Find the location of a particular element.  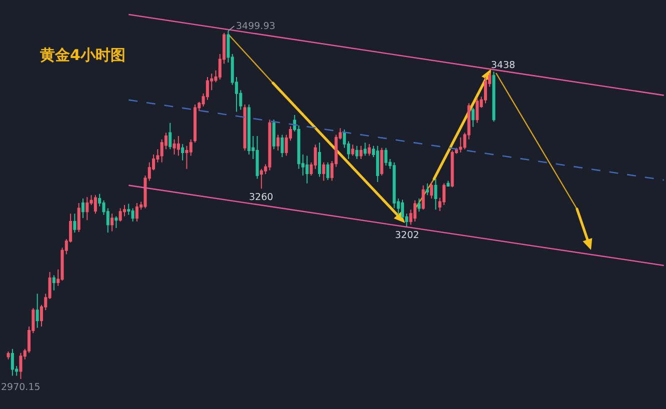

text: 黄金4小时图 is located at coordinates (82, 55).